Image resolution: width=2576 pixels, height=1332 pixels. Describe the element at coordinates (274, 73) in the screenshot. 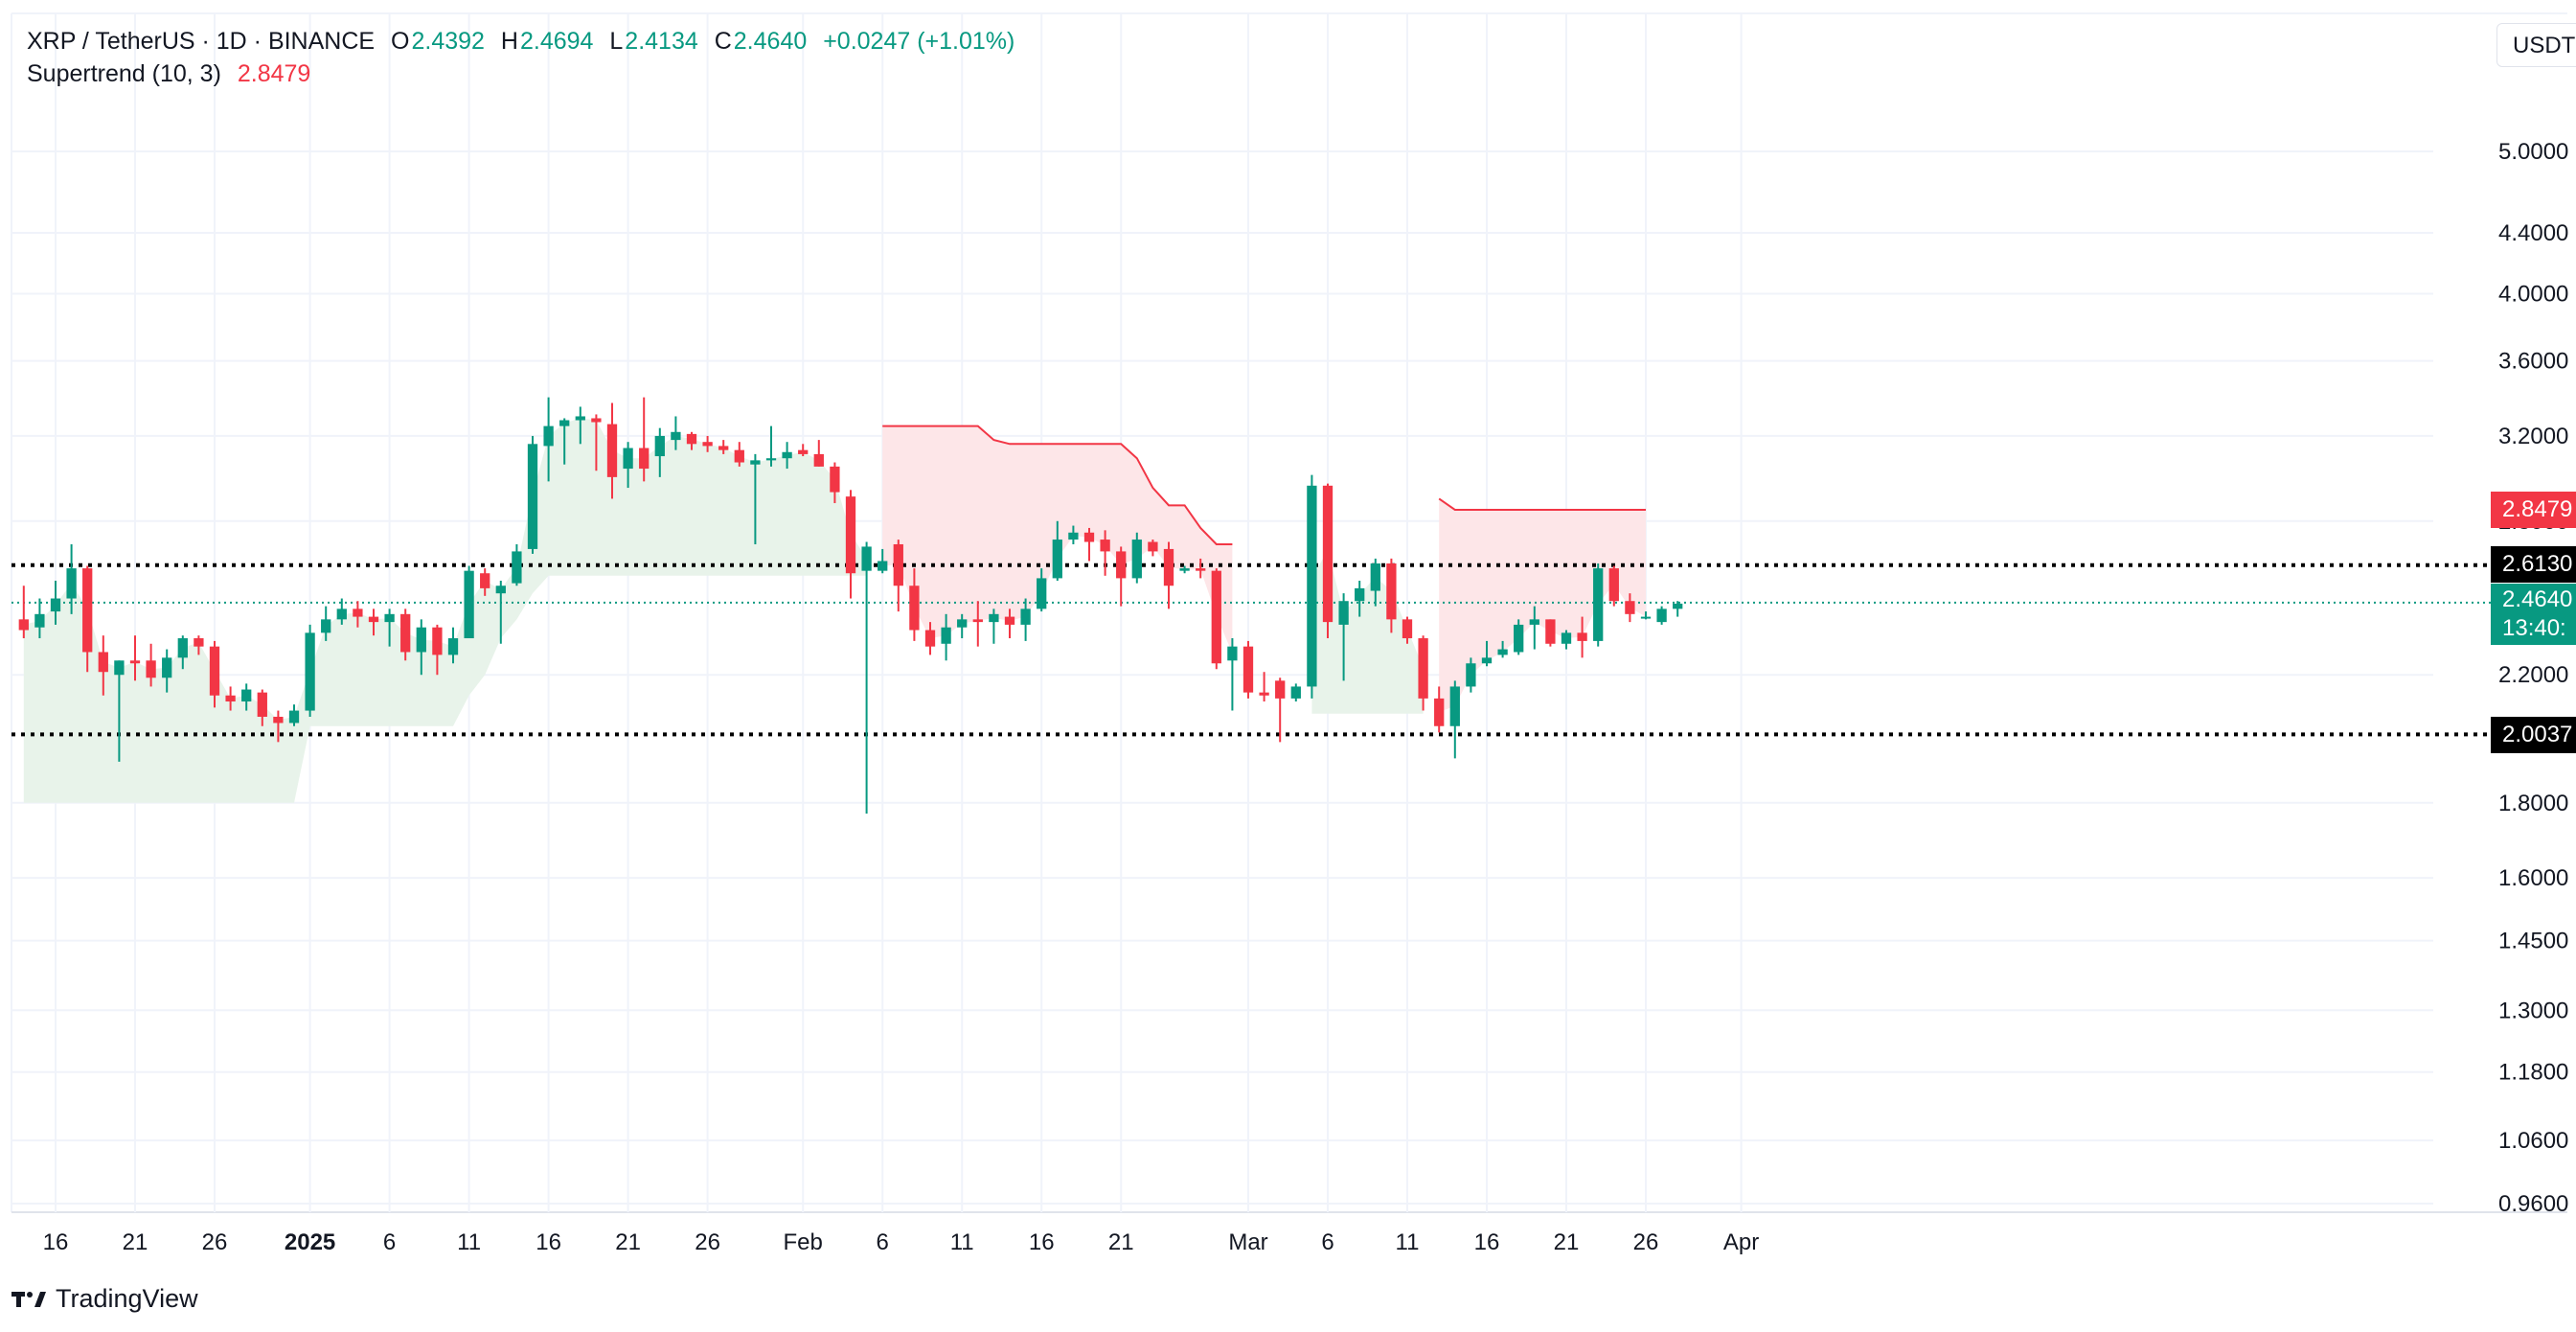

I see `indicator-value: 2.8479` at that location.